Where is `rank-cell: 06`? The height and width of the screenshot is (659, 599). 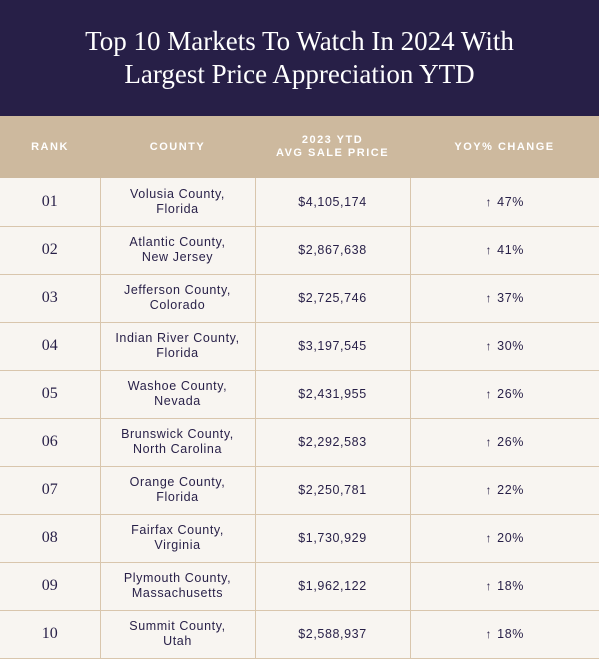
rank-cell: 06 is located at coordinates (50, 442).